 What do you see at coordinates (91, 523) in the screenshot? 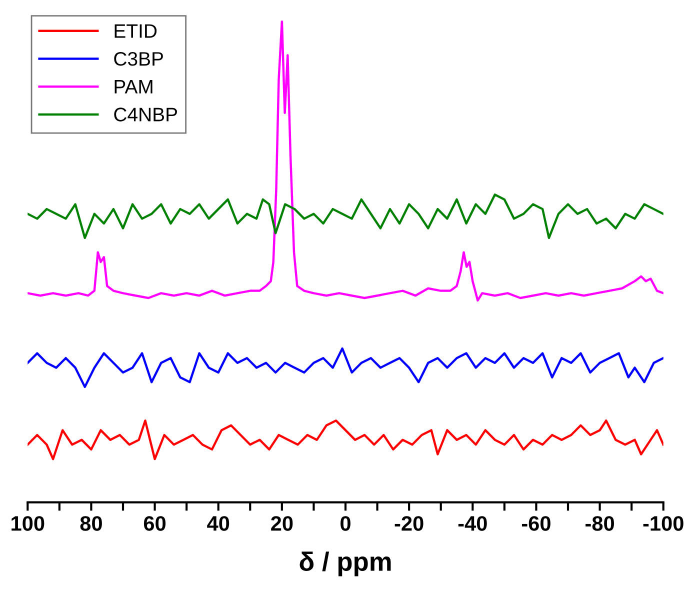
I see `x-tick-label: 80` at bounding box center [91, 523].